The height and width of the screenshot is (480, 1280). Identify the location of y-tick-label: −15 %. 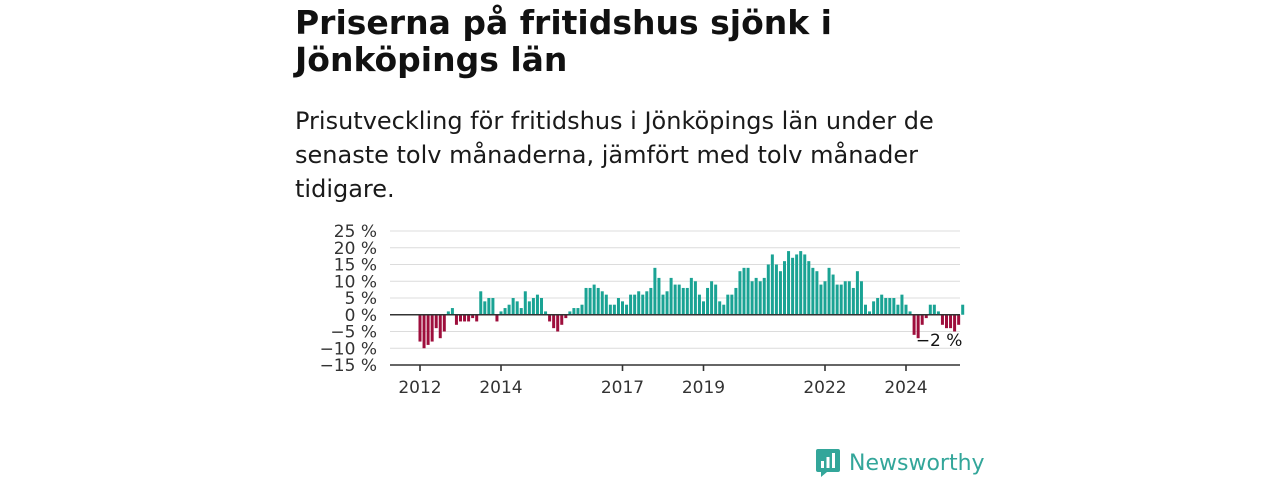
(348, 366).